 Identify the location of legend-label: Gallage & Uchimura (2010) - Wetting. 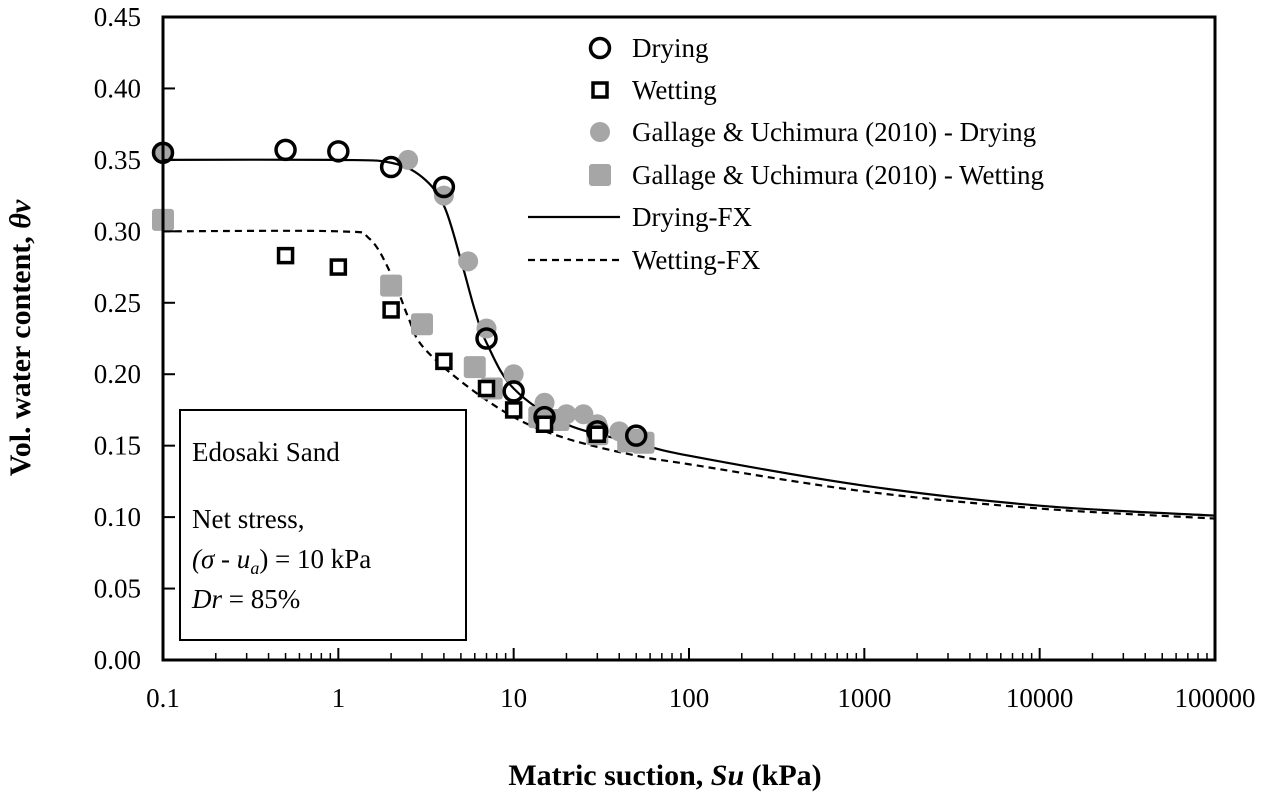
(838, 175).